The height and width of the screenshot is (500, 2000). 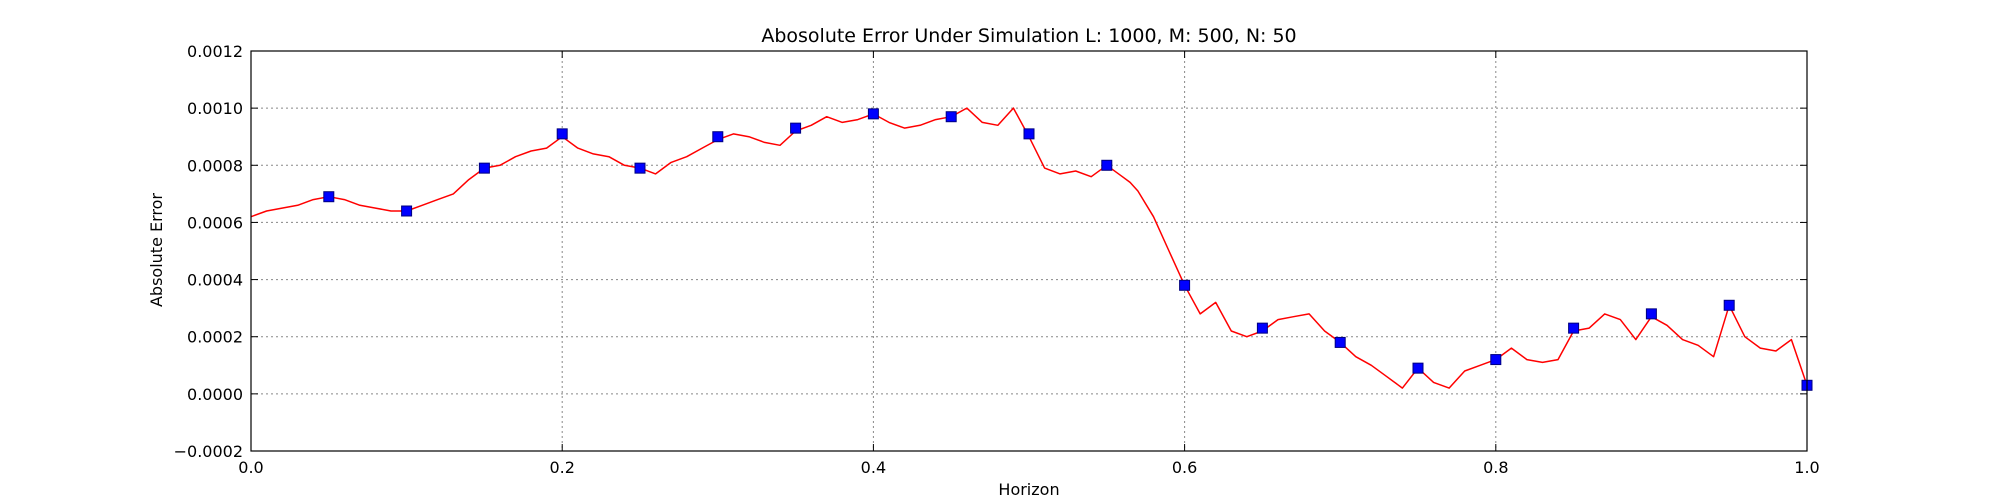 What do you see at coordinates (215, 222) in the screenshot?
I see `y-tick-label: 0.0006` at bounding box center [215, 222].